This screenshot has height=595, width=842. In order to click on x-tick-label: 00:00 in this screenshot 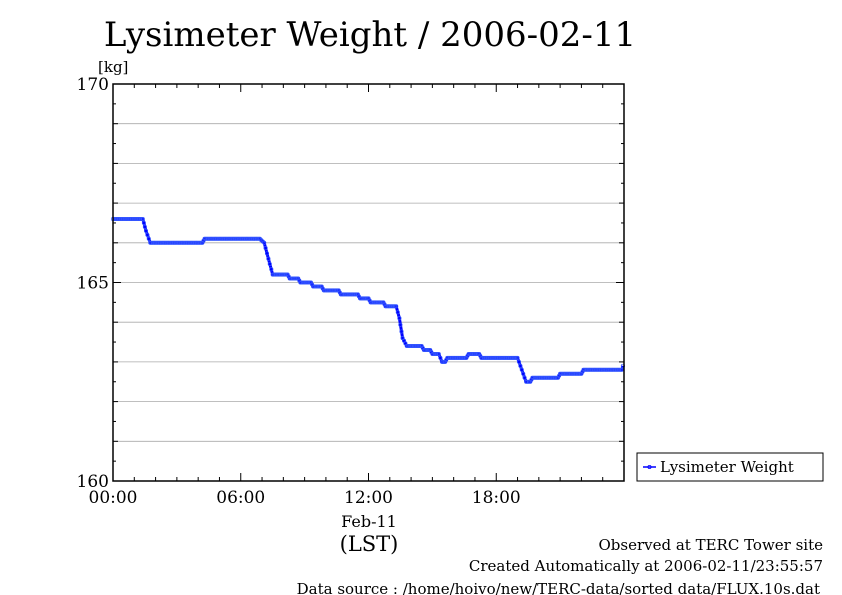, I will do `click(113, 498)`.